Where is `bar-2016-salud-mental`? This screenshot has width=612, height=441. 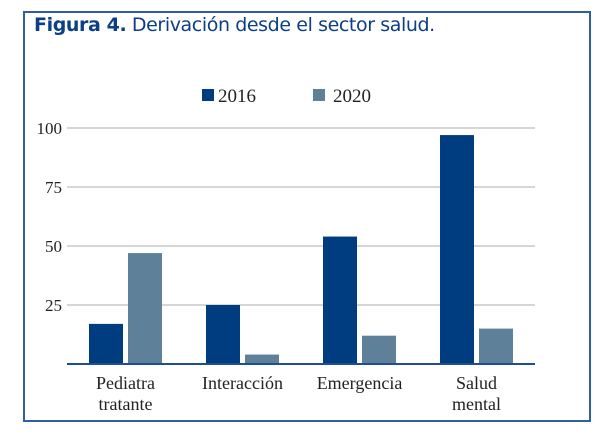 bar-2016-salud-mental is located at coordinates (457, 249).